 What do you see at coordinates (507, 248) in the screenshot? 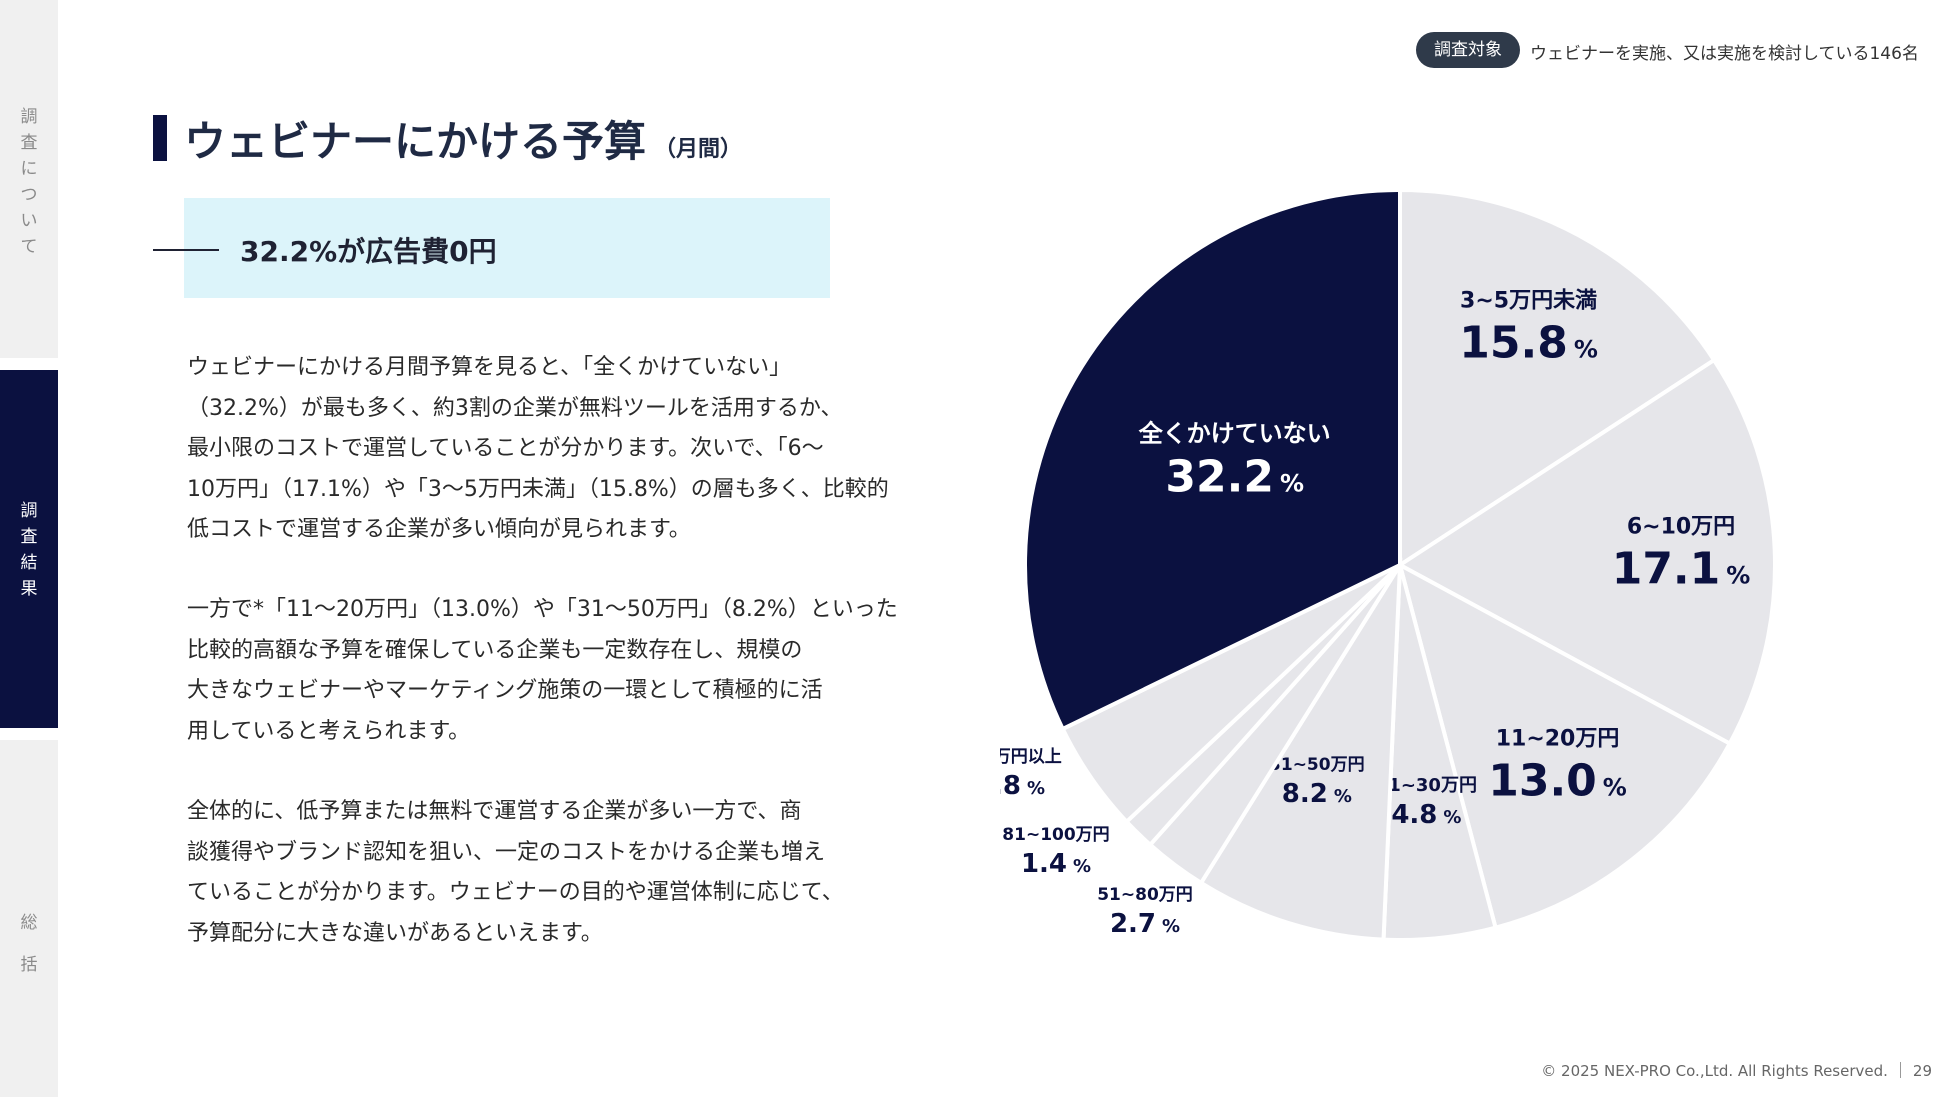
I see `highlight-box` at bounding box center [507, 248].